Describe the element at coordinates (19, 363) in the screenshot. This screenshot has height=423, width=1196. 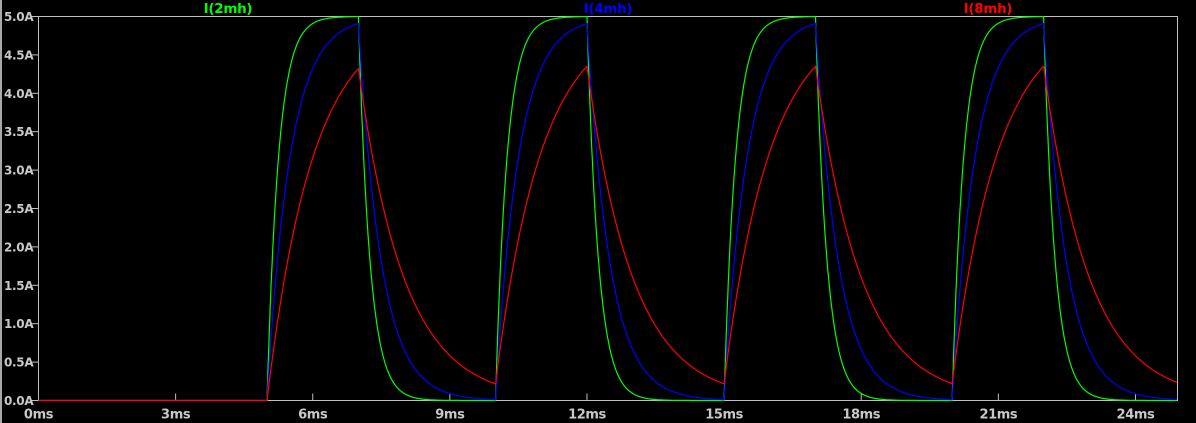
I see `y-tick-label: 0.5A` at that location.